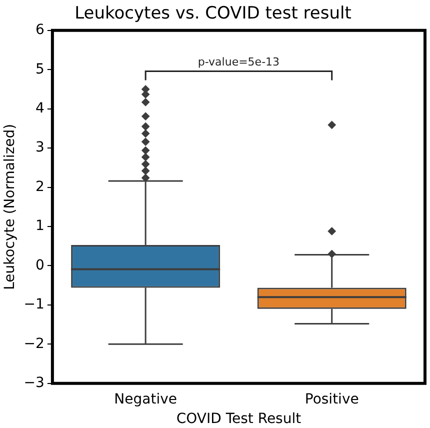 This screenshot has height=428, width=430. Describe the element at coordinates (34, 304) in the screenshot. I see `y-tick-label: −1` at that location.